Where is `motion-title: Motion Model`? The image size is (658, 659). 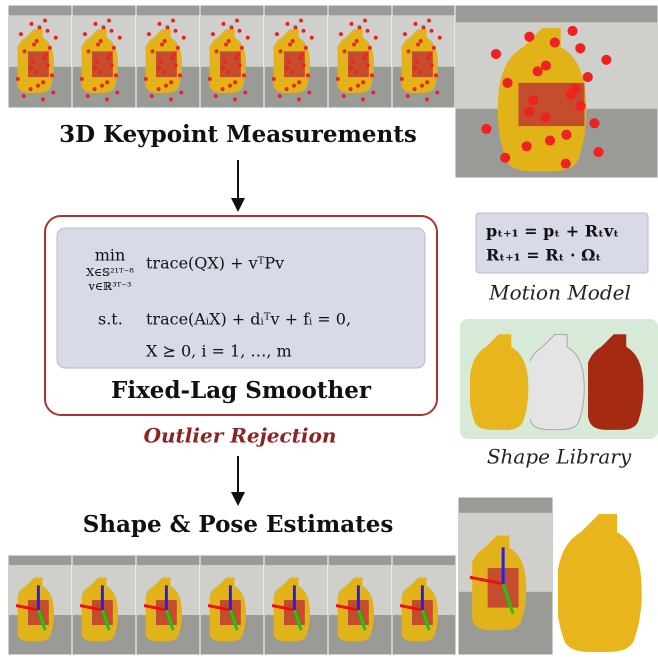 motion-title: Motion Model is located at coordinates (559, 293).